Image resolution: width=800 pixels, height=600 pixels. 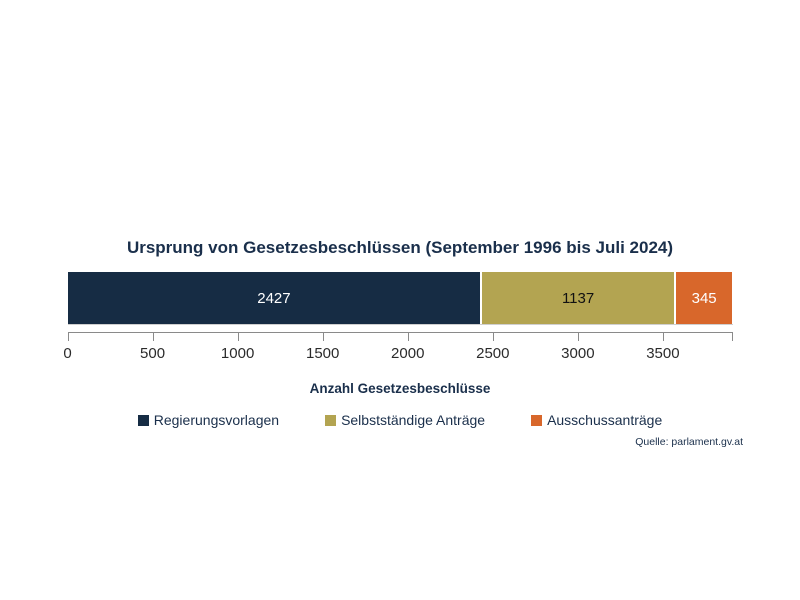 I want to click on bar-value-label: 1137, so click(x=578, y=298).